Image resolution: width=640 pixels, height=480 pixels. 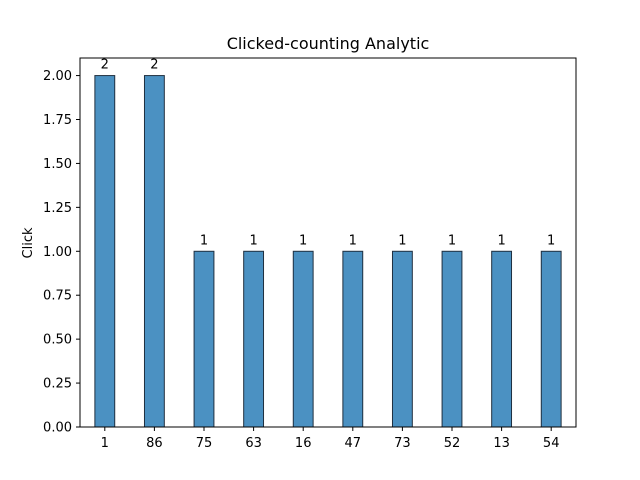 What do you see at coordinates (303, 443) in the screenshot?
I see `x-tick-label: 16` at bounding box center [303, 443].